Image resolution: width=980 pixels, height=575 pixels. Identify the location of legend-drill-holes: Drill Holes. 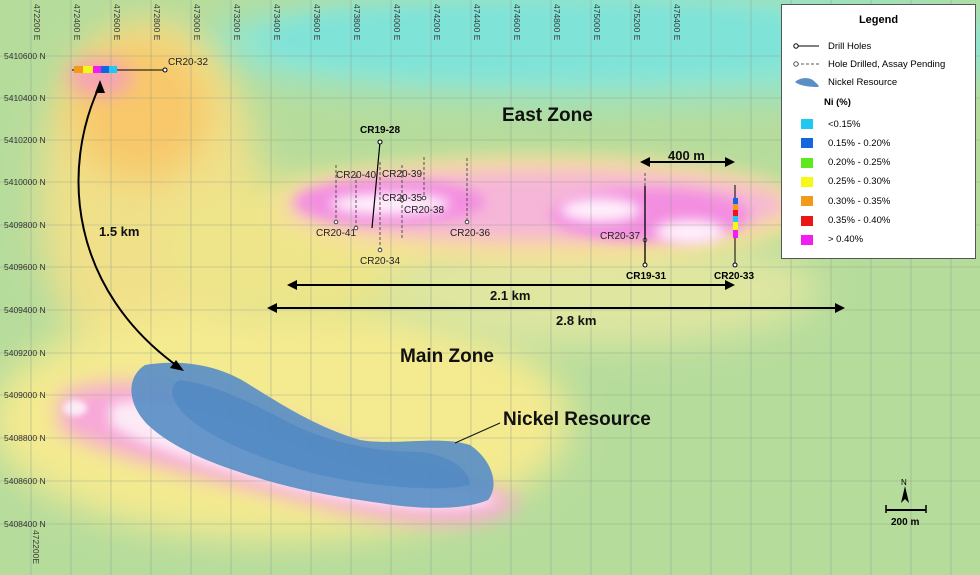
(831, 46).